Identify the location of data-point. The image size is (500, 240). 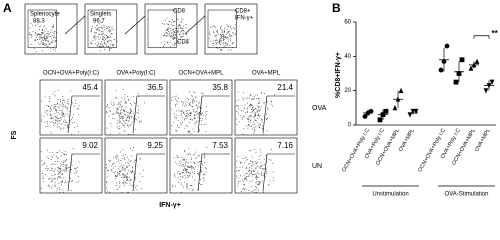
(492, 82).